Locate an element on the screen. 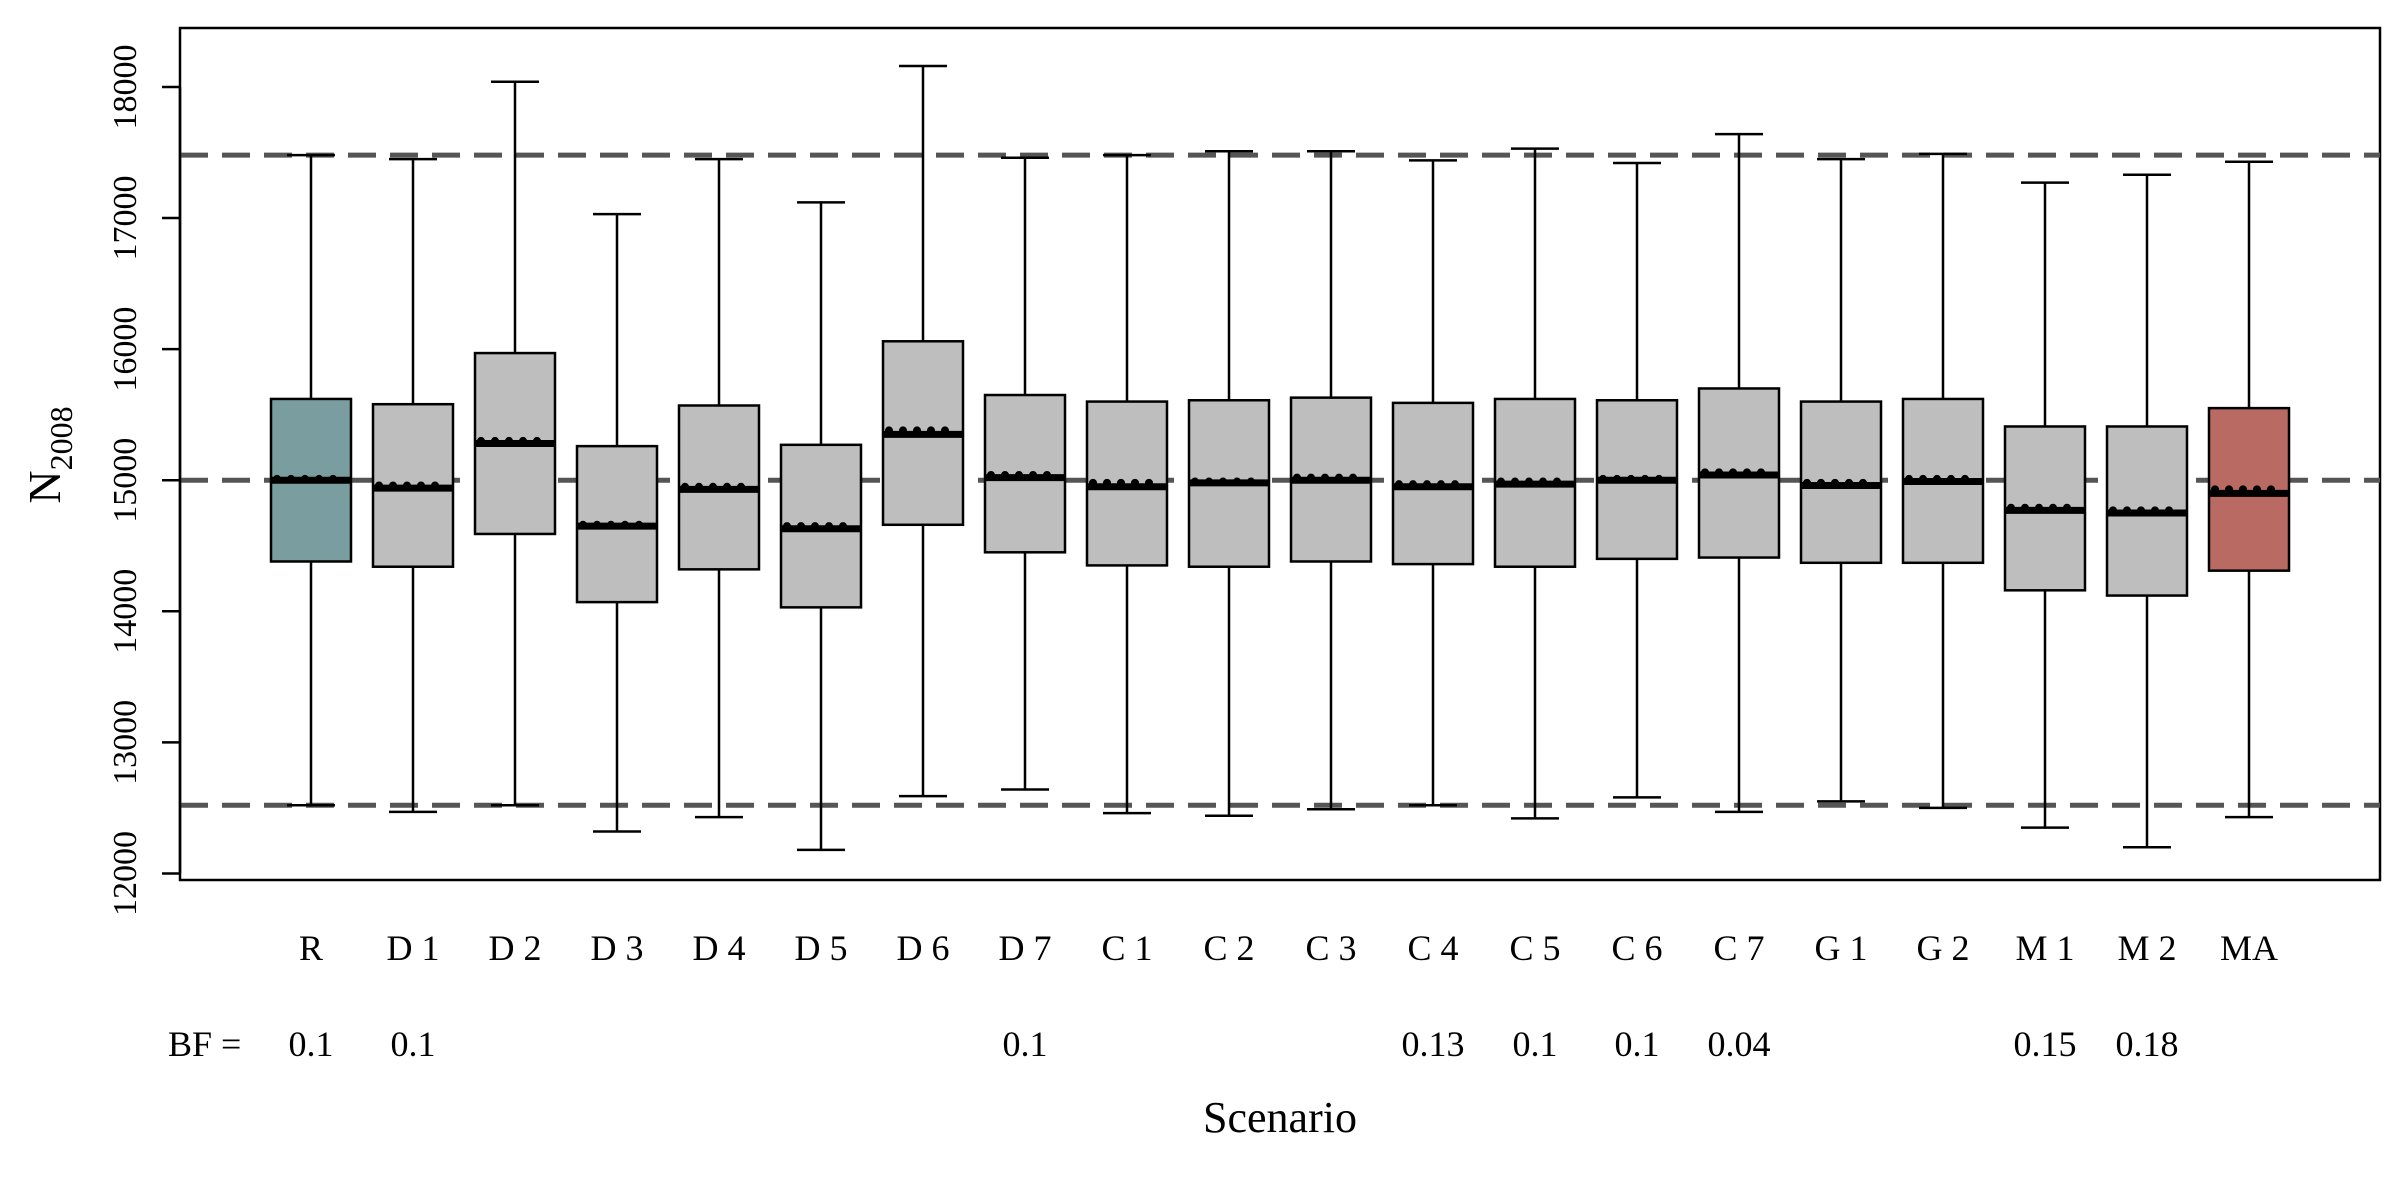 This screenshot has width=2400, height=1181. box-c3 is located at coordinates (1331, 480).